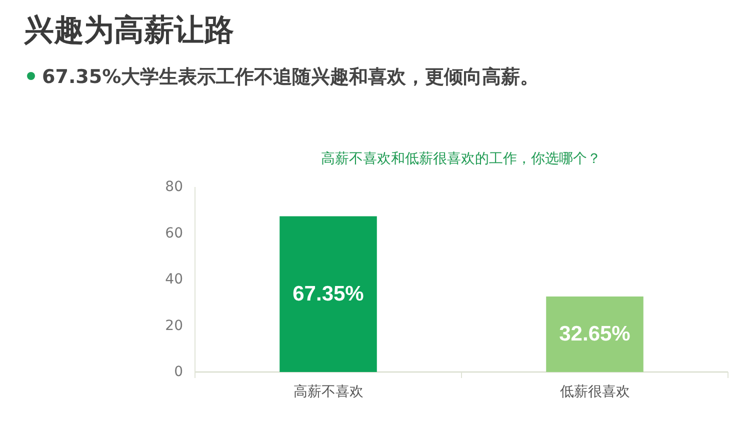  I want to click on x-tick-label: 高薪不喜欢, so click(328, 392).